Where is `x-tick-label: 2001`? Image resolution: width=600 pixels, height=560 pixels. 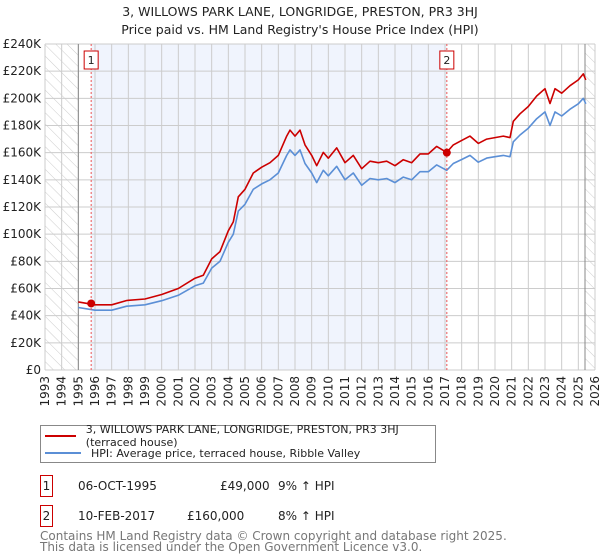
x-tick-label: 2001 is located at coordinates (178, 391).